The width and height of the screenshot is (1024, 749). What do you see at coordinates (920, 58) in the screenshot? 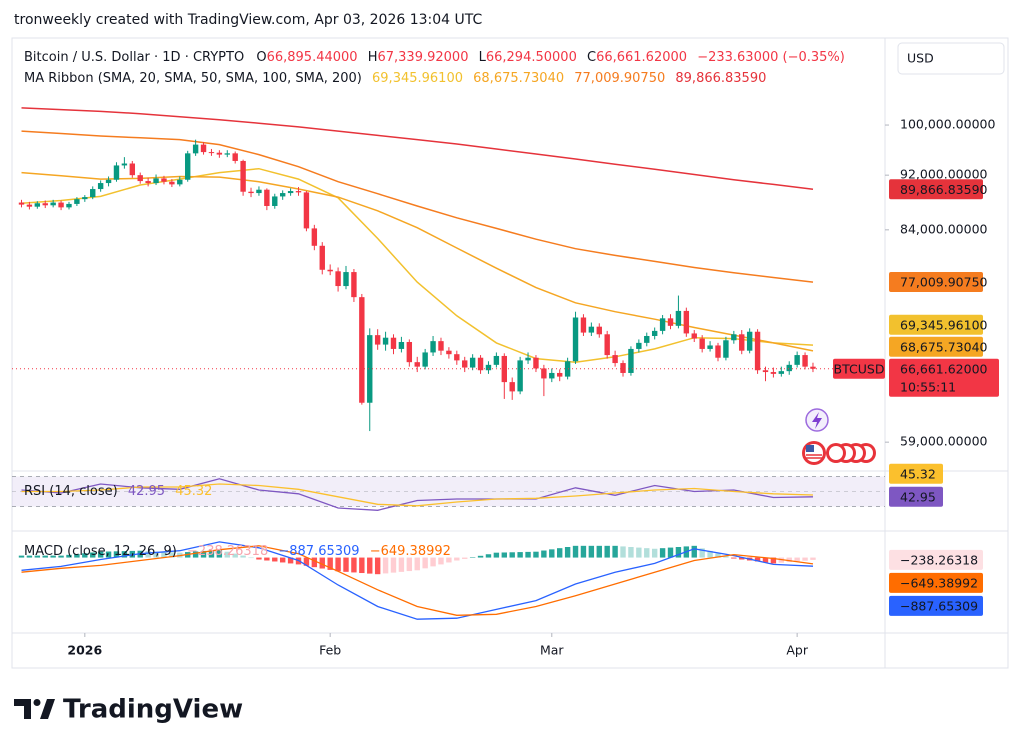
I see `currency: USD` at bounding box center [920, 58].